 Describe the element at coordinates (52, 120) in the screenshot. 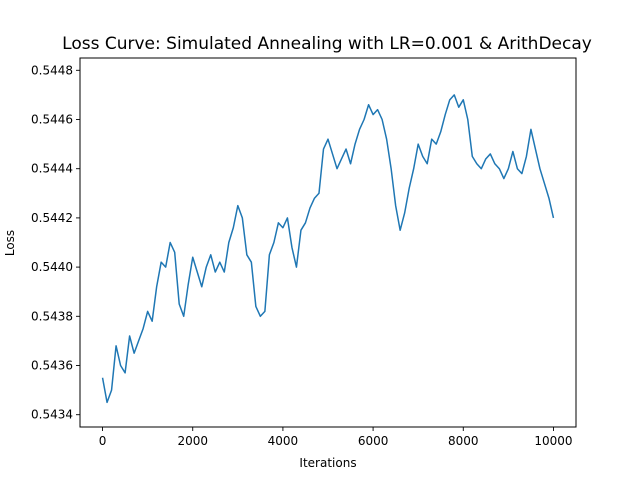

I see `y-tick-label: 0.5446` at that location.